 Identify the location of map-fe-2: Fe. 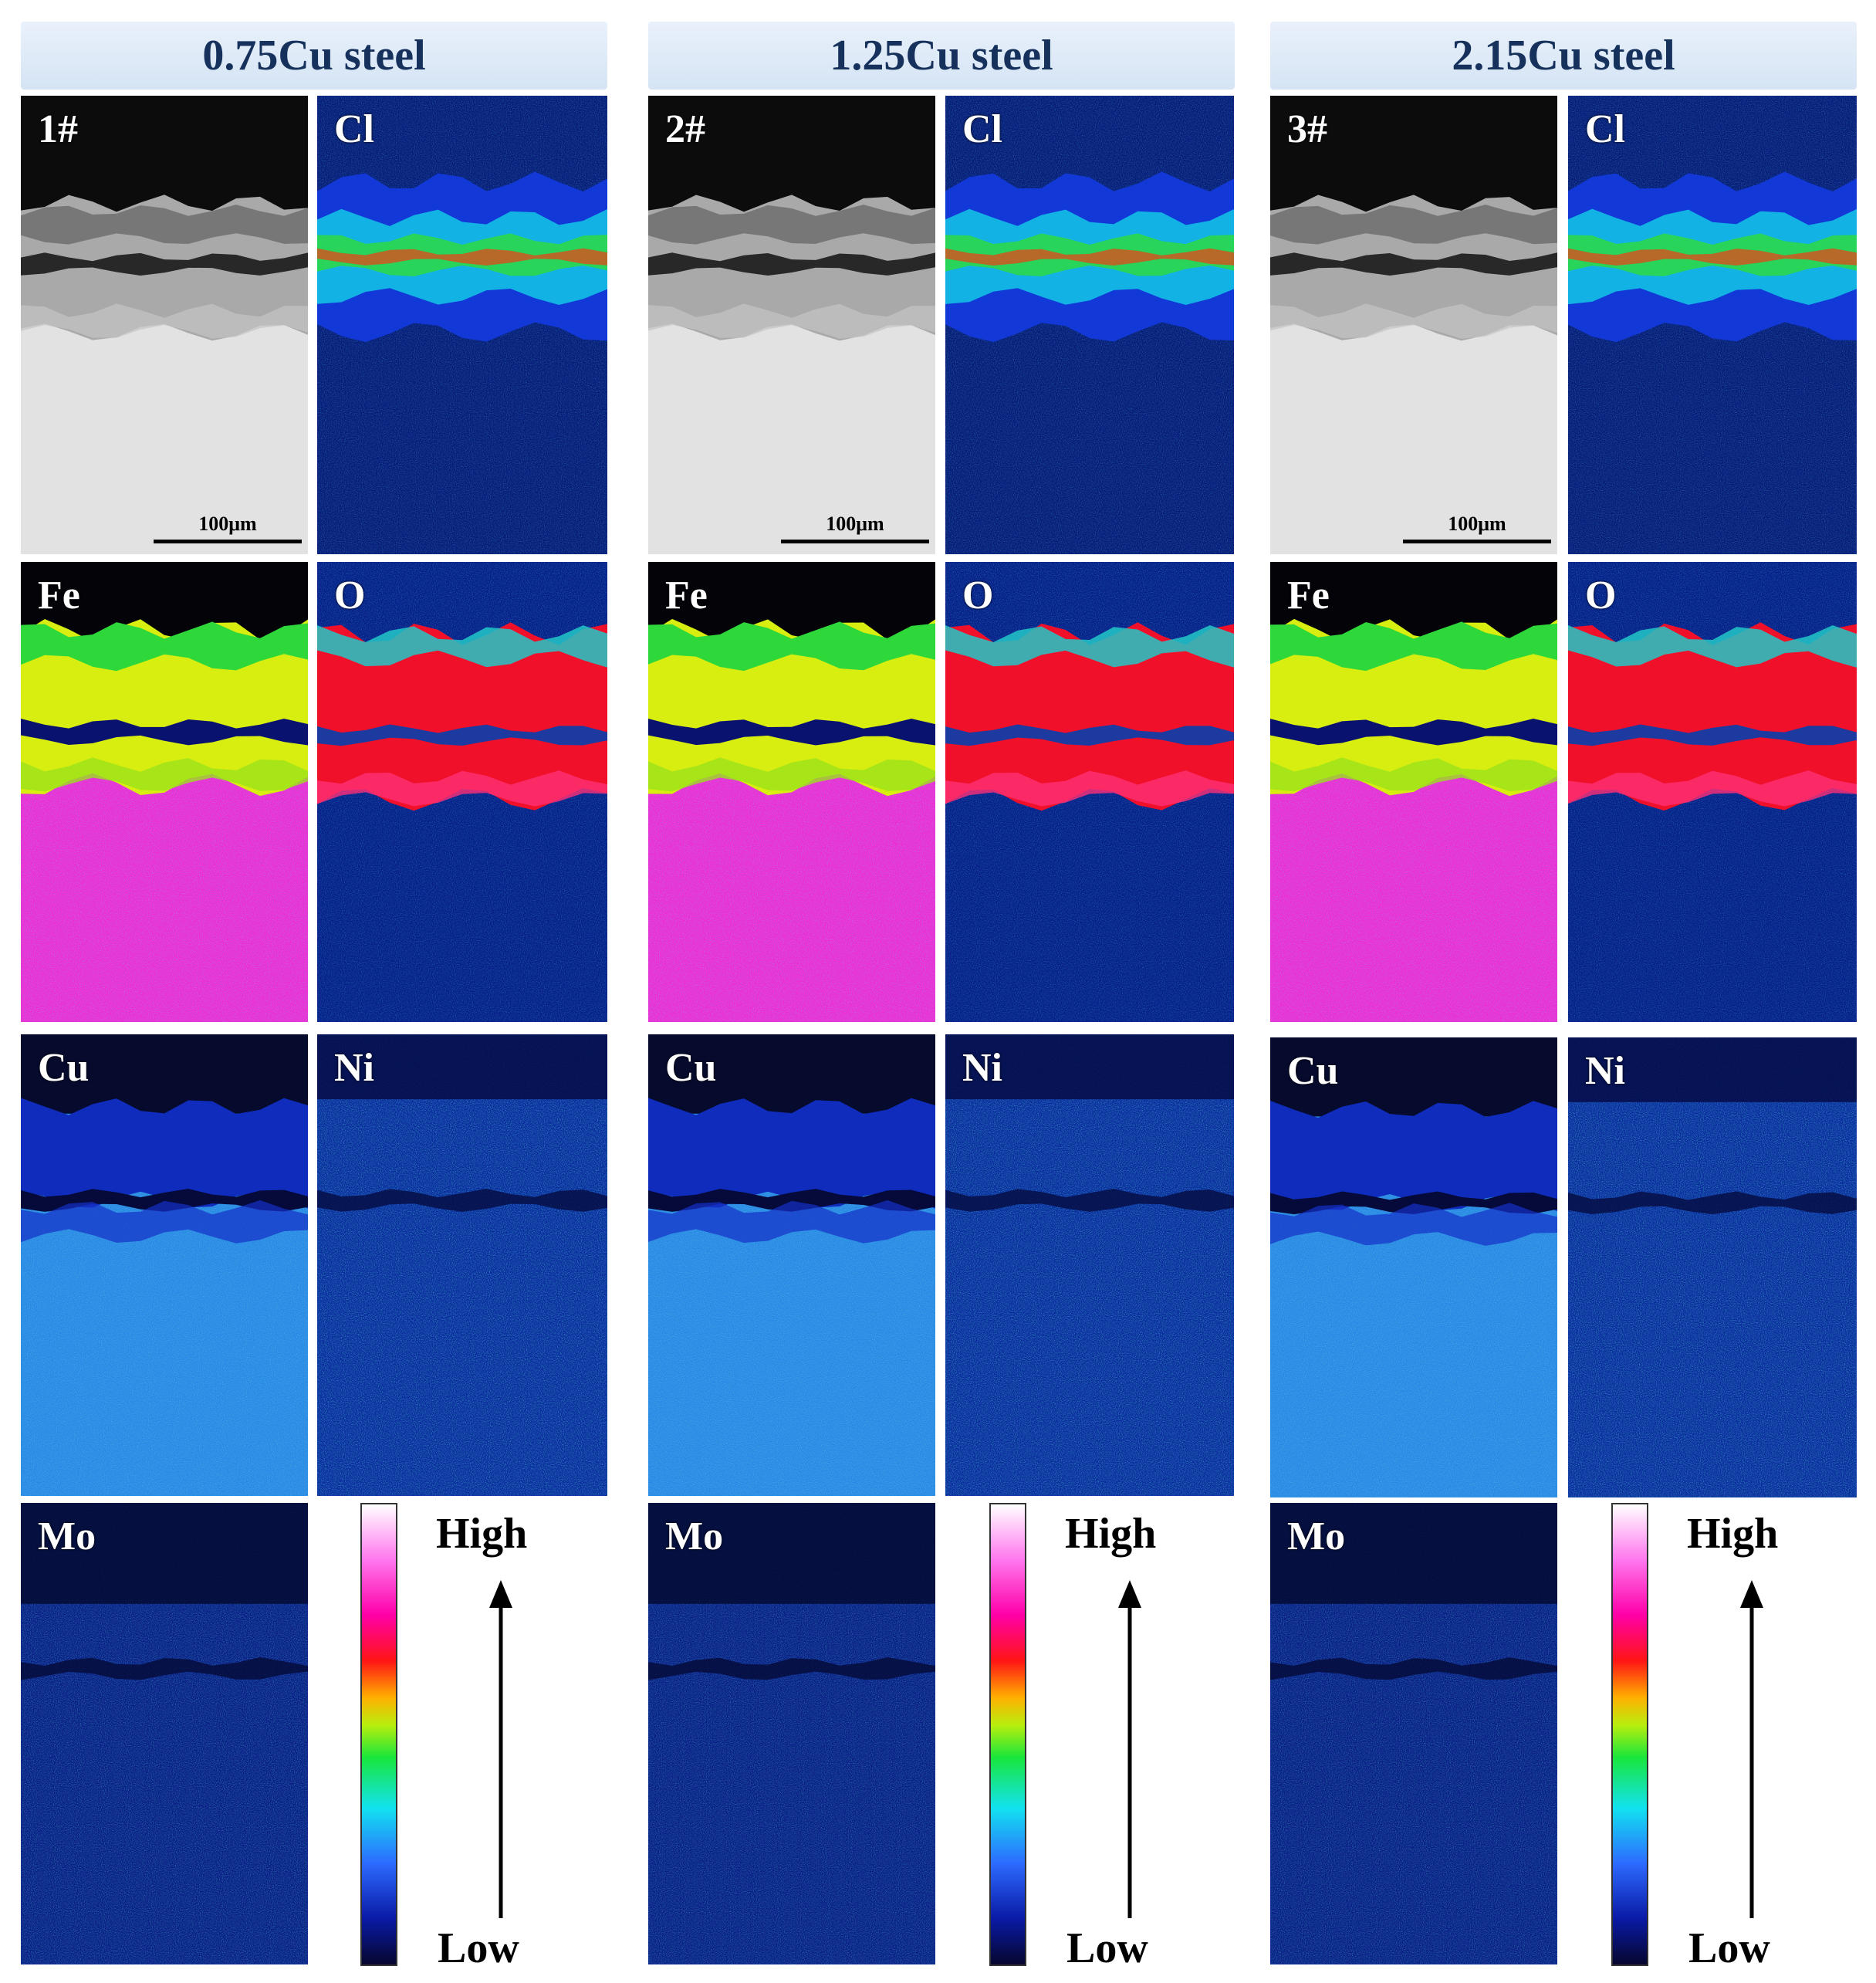
(792, 792).